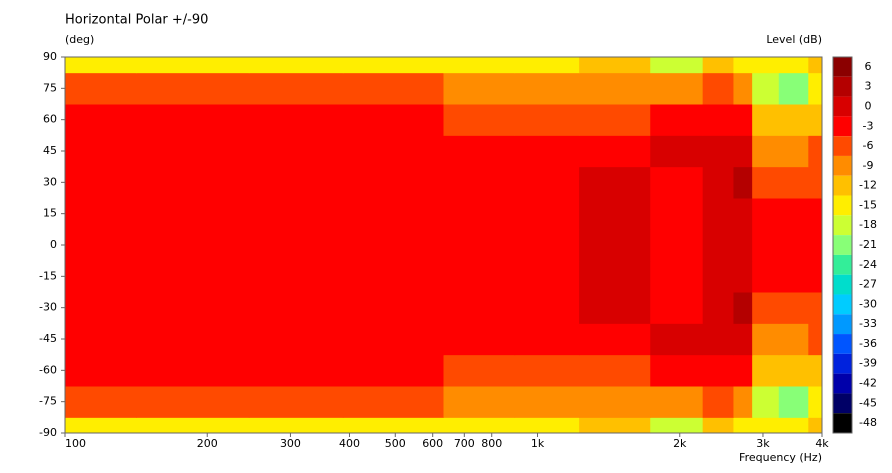  Describe the element at coordinates (868, 402) in the screenshot. I see `colorbar-label: -45` at that location.